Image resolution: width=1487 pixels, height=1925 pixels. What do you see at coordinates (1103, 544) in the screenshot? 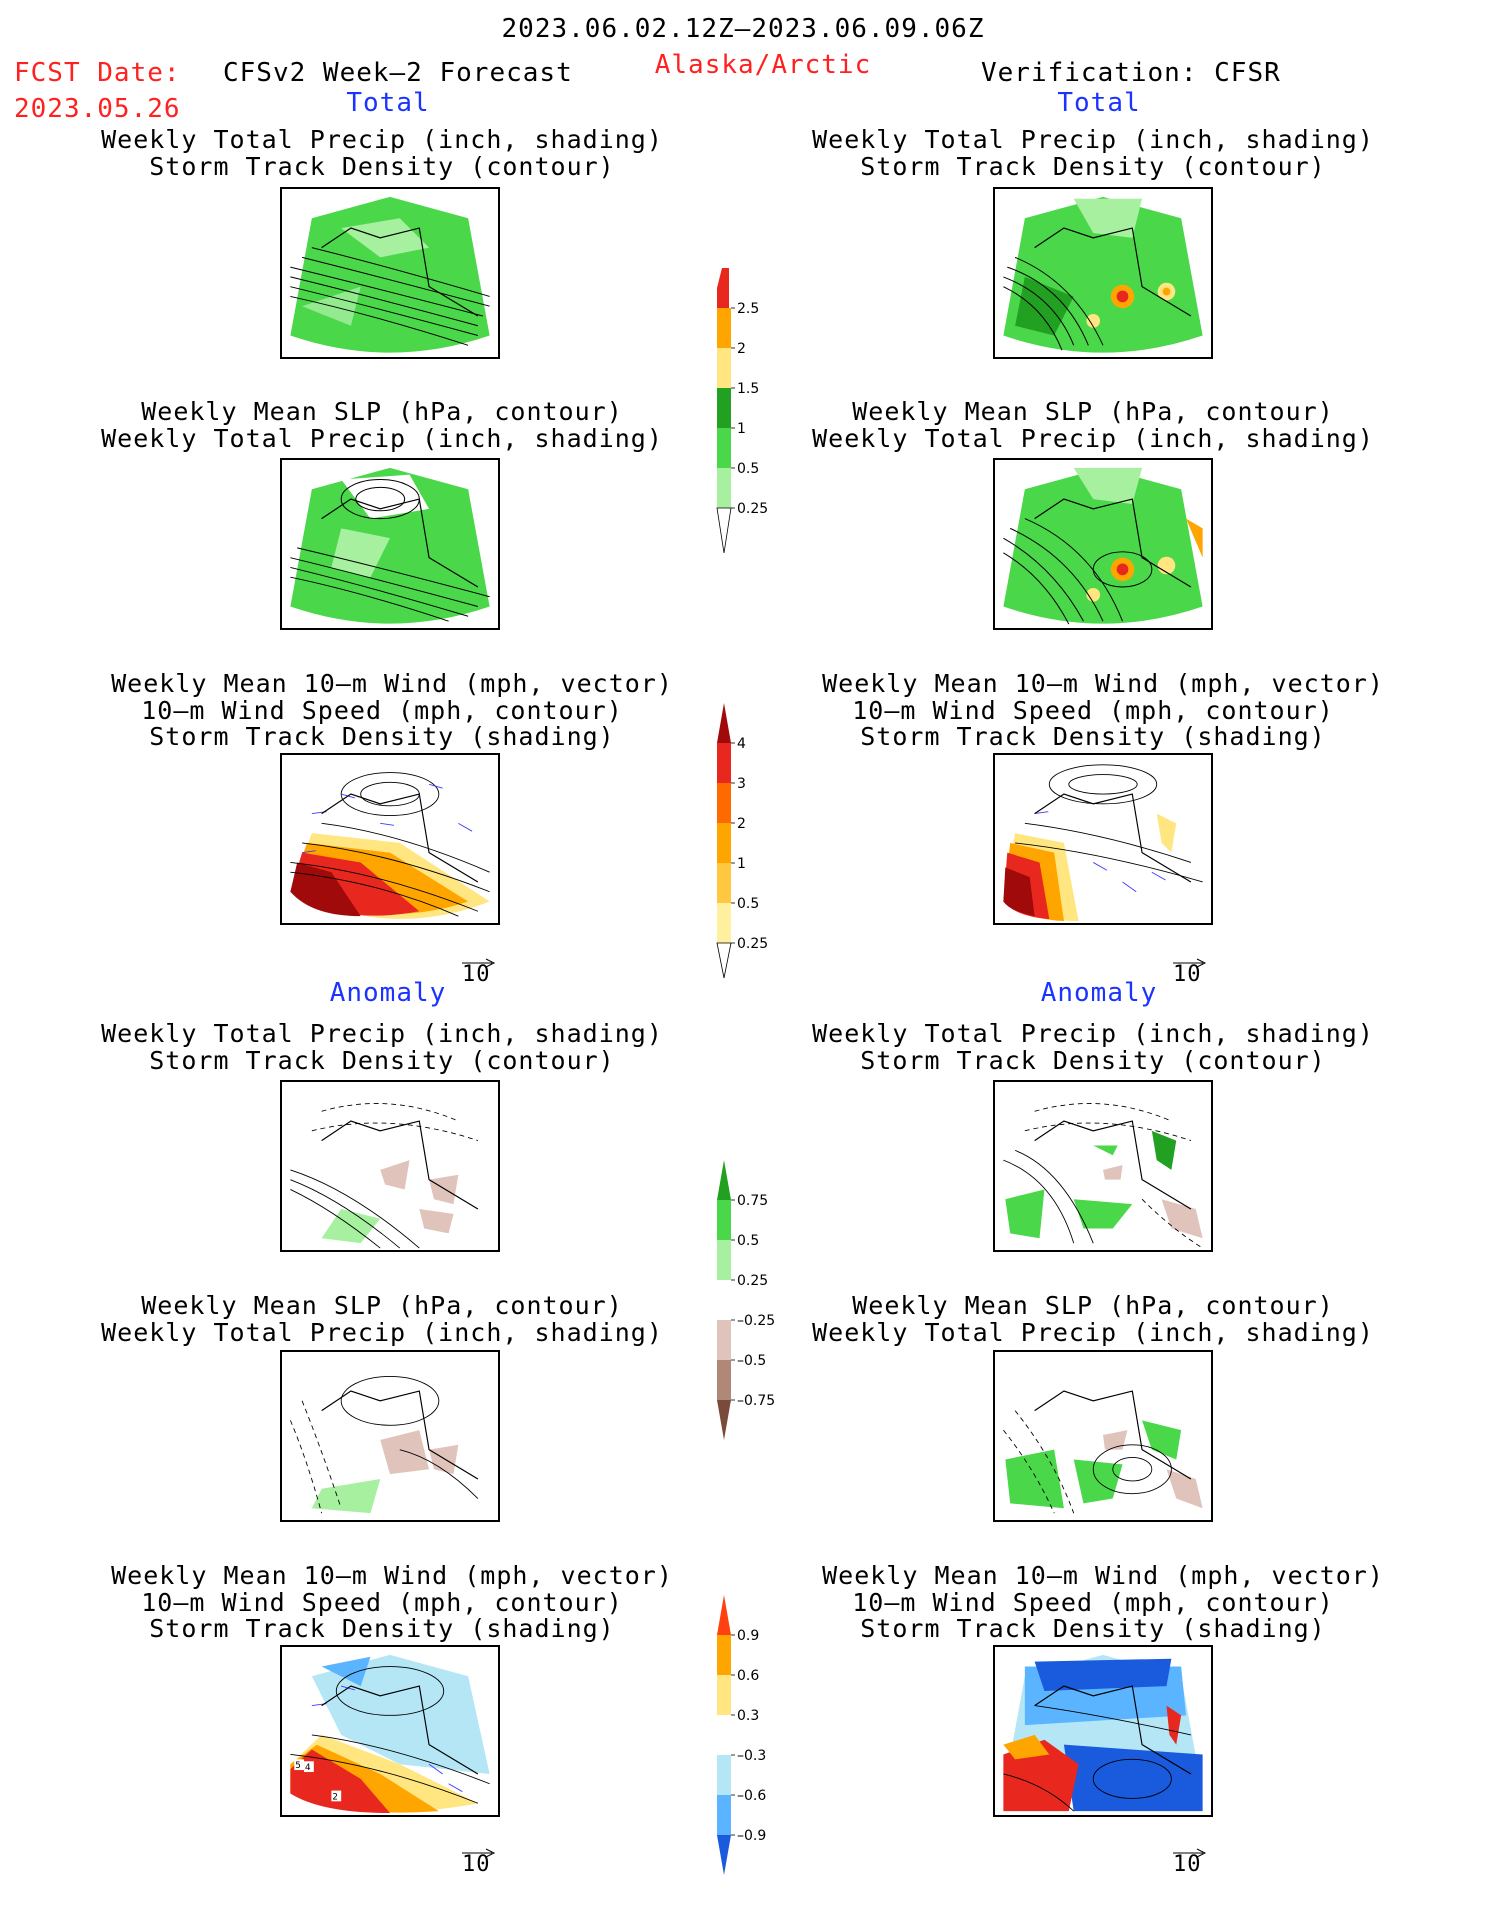
I see `map-total-slp-verification` at bounding box center [1103, 544].